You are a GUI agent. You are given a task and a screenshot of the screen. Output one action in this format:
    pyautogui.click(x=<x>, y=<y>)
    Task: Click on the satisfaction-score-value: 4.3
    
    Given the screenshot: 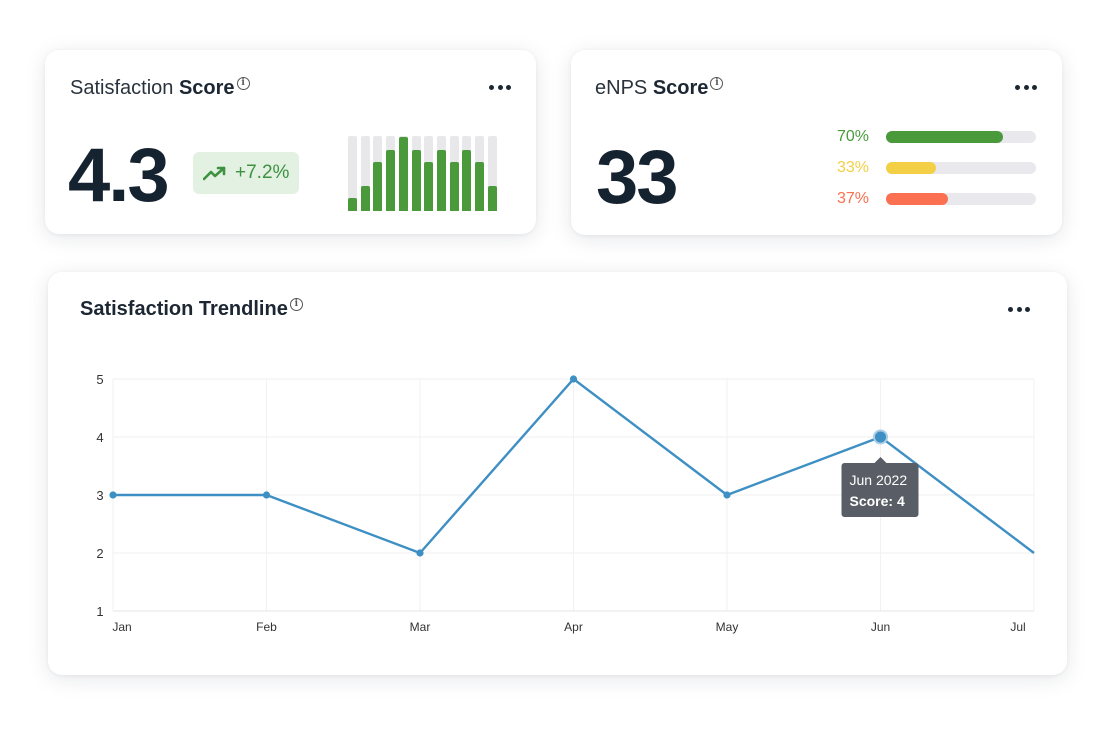 What is the action you would take?
    pyautogui.click(x=119, y=175)
    